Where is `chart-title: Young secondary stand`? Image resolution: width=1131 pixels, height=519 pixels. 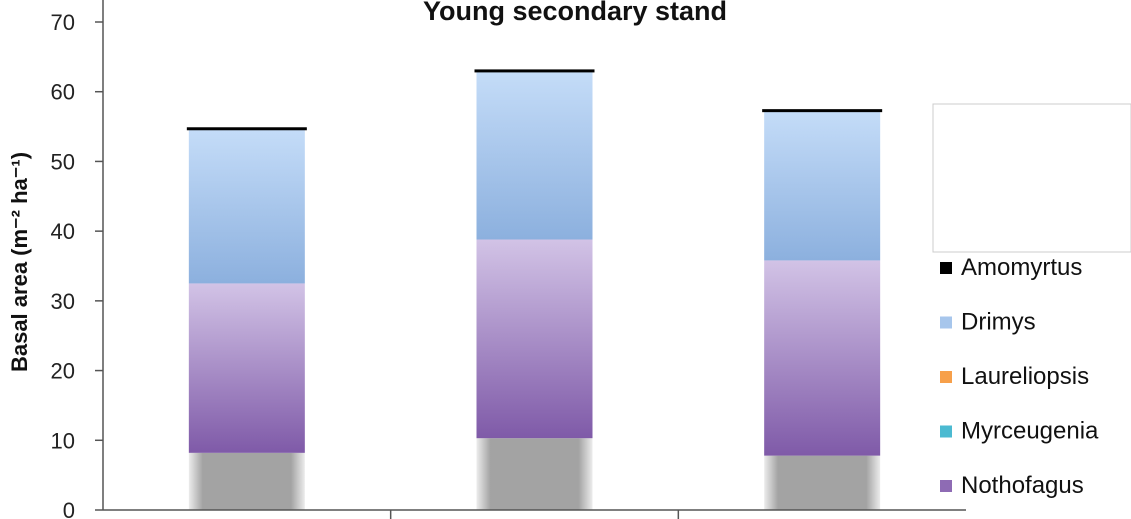 chart-title: Young secondary stand is located at coordinates (575, 13).